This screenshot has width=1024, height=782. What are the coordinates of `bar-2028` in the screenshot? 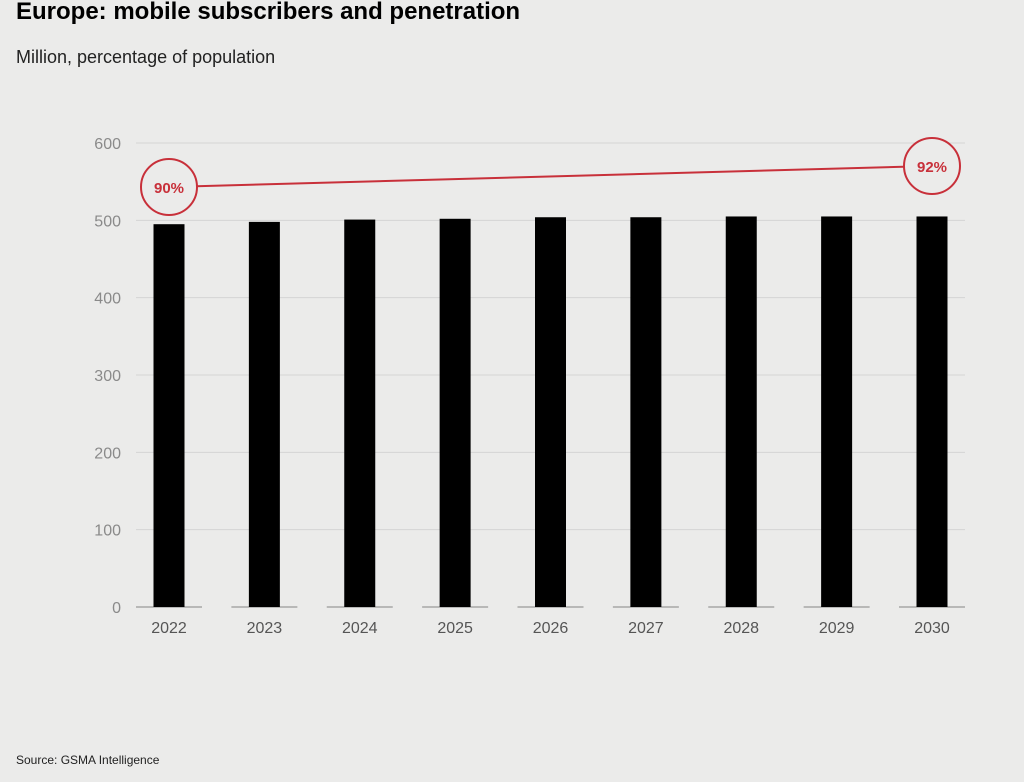 It's located at (741, 411).